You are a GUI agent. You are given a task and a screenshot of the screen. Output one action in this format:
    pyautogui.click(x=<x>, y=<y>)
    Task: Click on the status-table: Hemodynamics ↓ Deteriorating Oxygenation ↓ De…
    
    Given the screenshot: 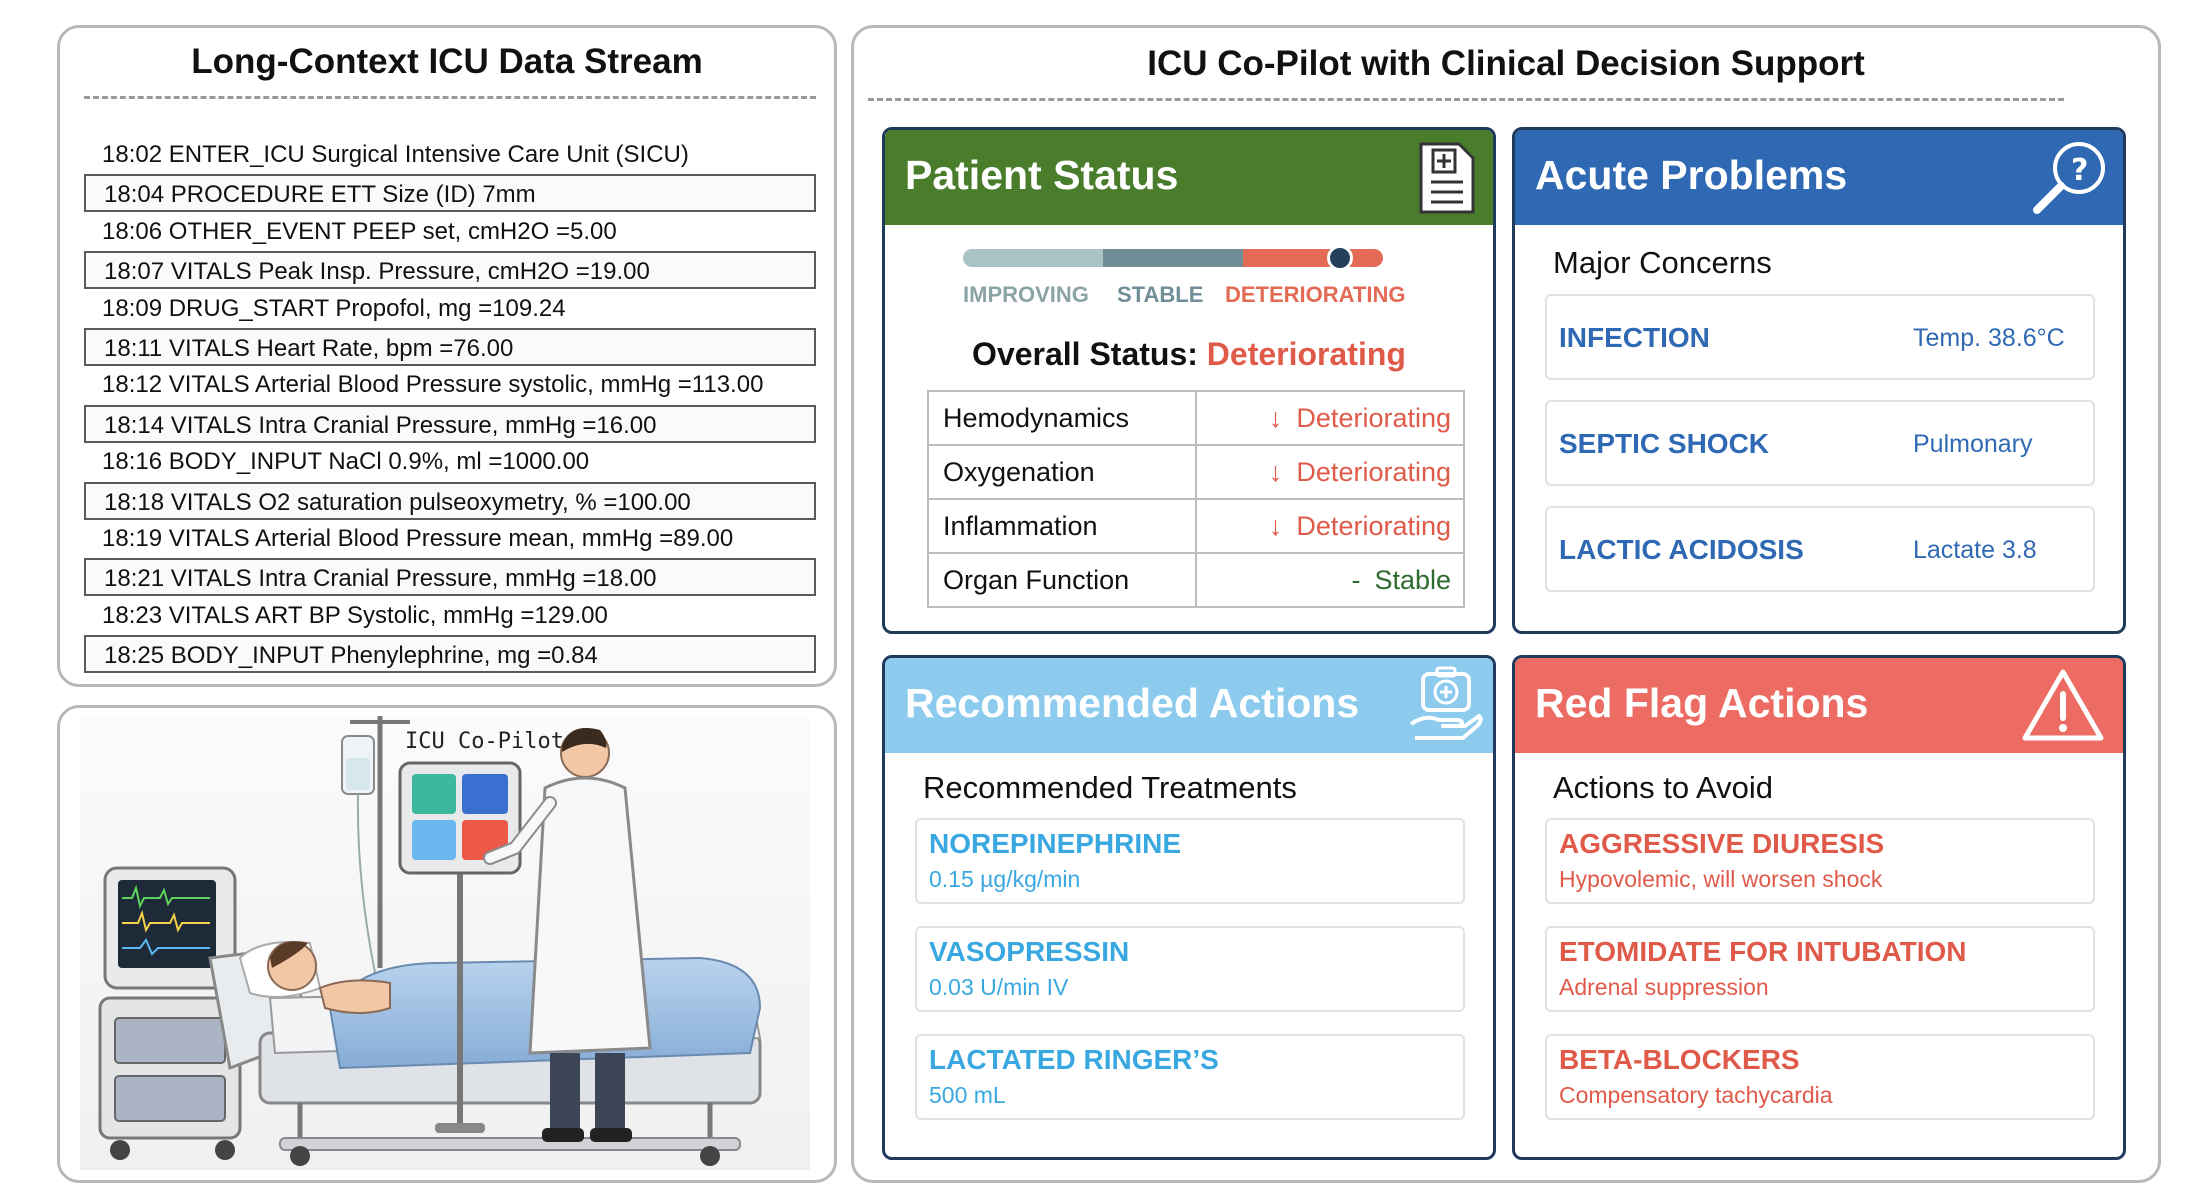 What is the action you would take?
    pyautogui.click(x=1196, y=499)
    